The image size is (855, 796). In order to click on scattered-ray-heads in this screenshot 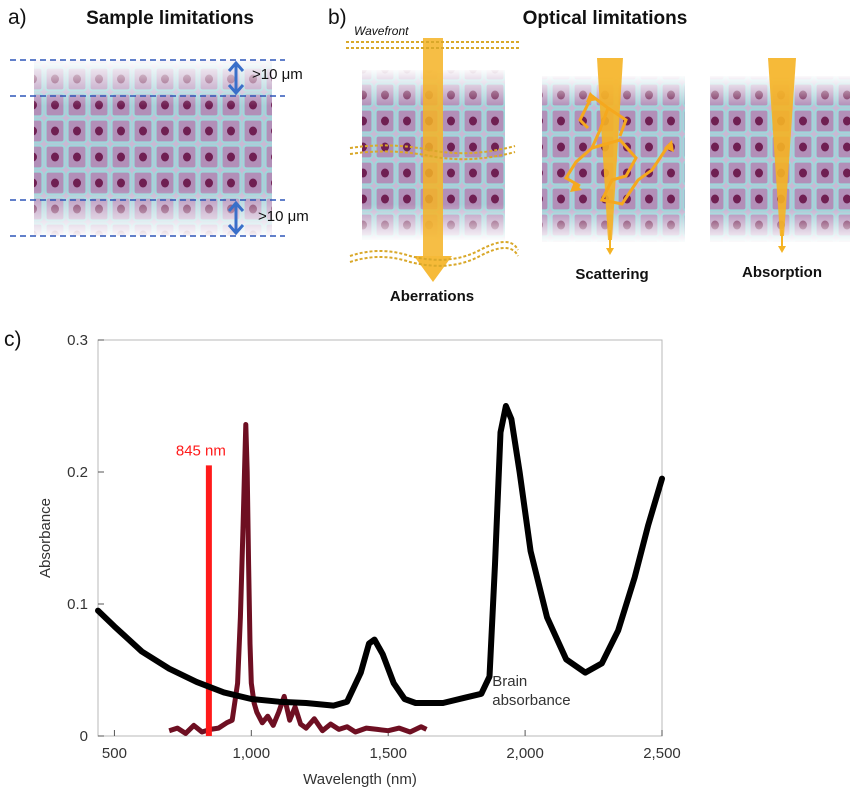, I will do `click(622, 142)`.